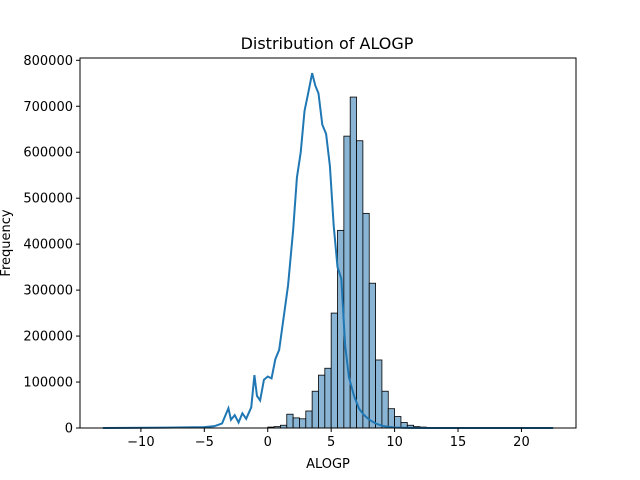  I want to click on y-tick-label: 200000, so click(48, 337).